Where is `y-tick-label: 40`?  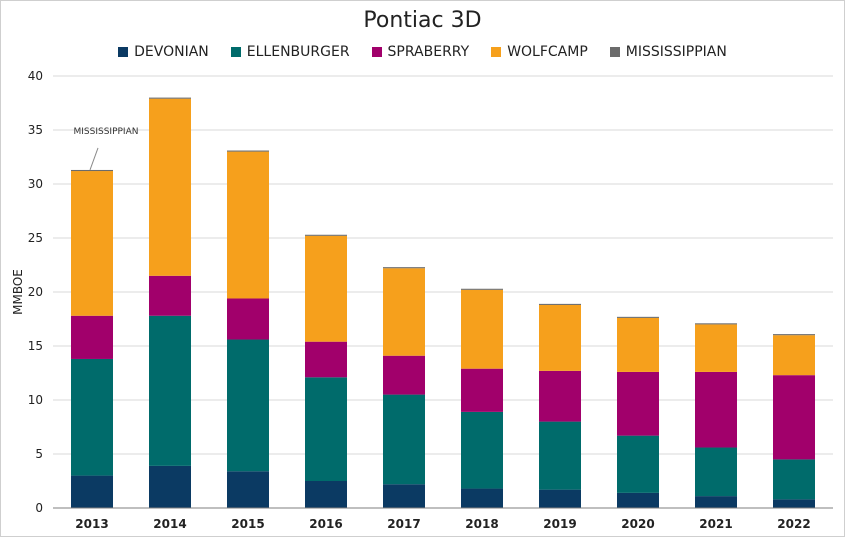
y-tick-label: 40 is located at coordinates (35, 76).